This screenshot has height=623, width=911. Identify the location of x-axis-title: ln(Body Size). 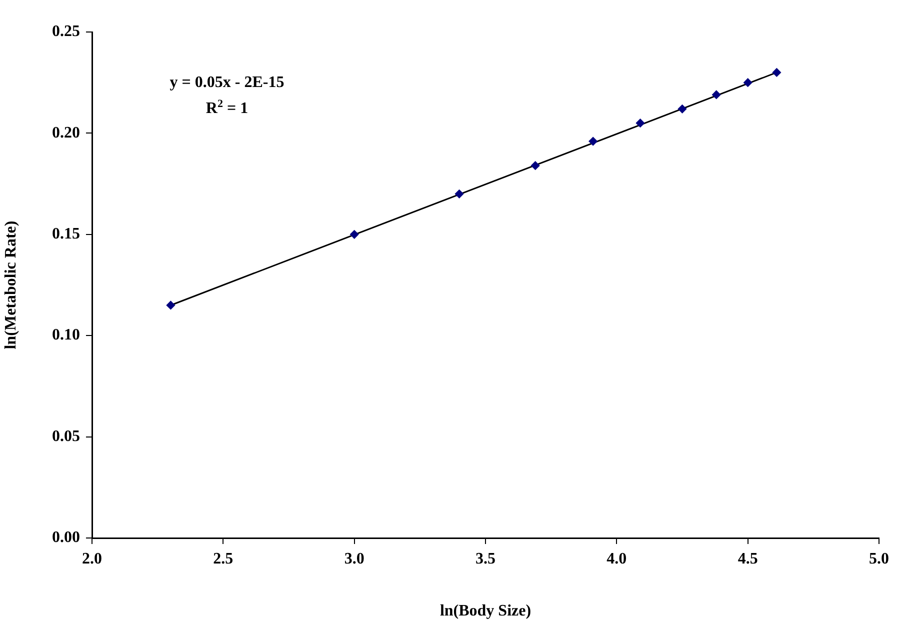
(486, 611).